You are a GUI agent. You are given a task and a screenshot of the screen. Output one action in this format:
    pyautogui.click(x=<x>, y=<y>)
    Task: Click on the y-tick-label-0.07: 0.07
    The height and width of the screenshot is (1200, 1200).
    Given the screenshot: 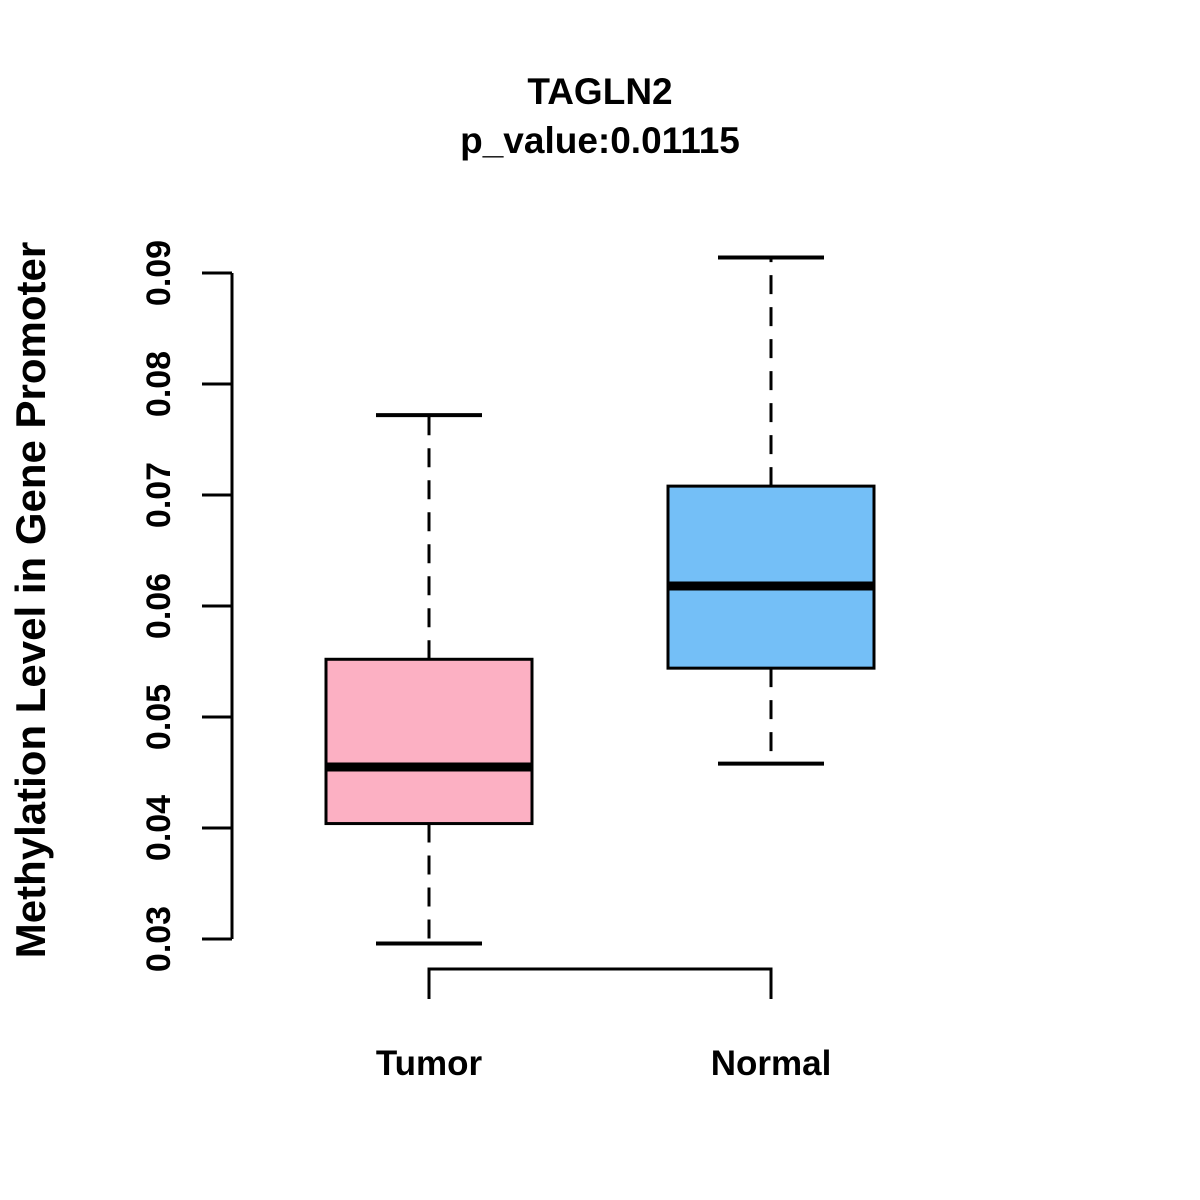 What is the action you would take?
    pyautogui.click(x=159, y=495)
    